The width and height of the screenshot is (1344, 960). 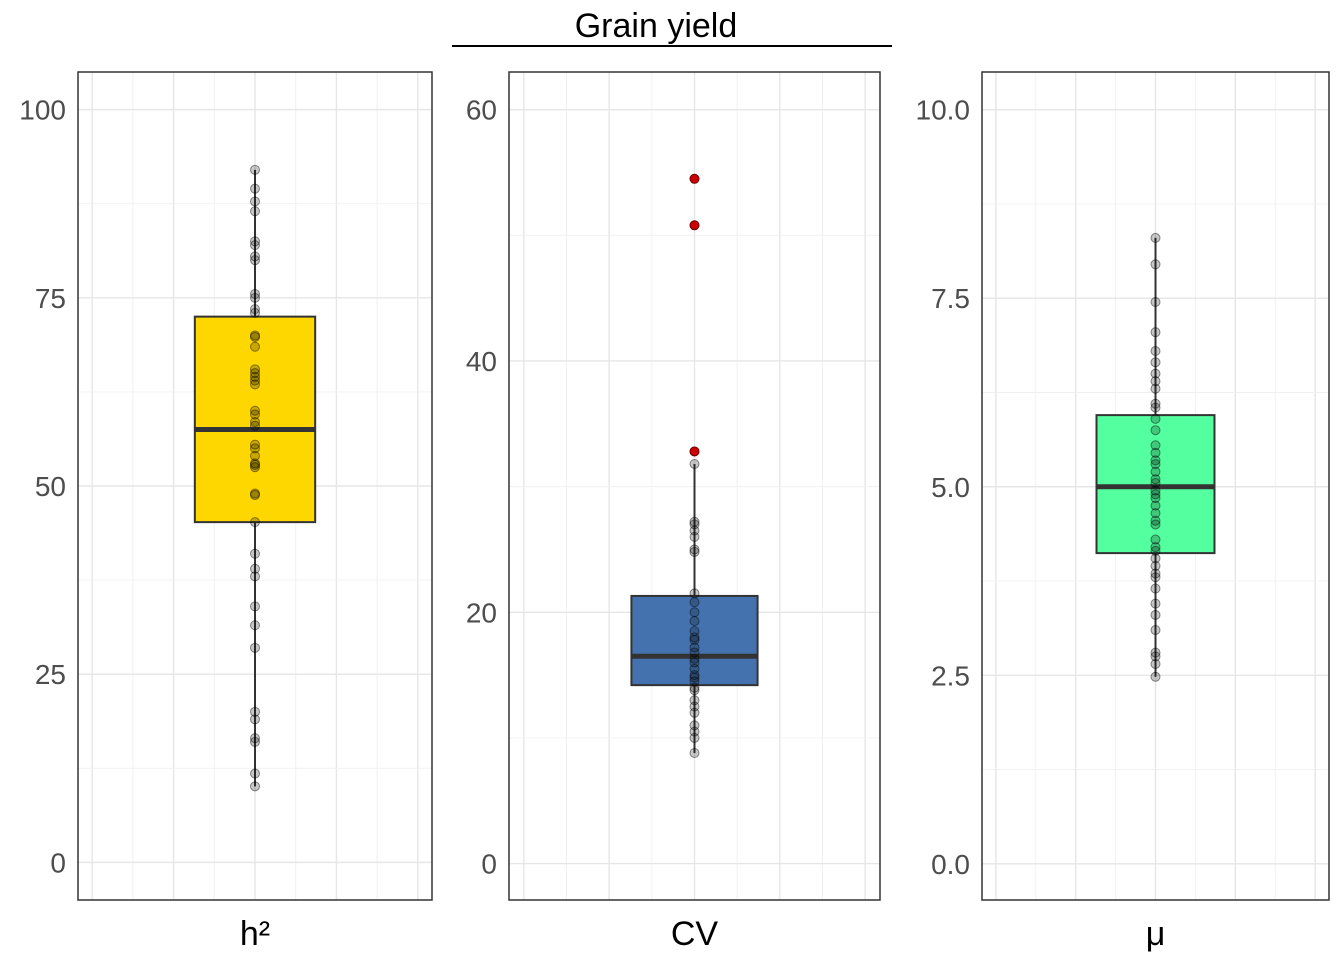 I want to click on y-tick-label: 0.0, so click(x=950, y=864).